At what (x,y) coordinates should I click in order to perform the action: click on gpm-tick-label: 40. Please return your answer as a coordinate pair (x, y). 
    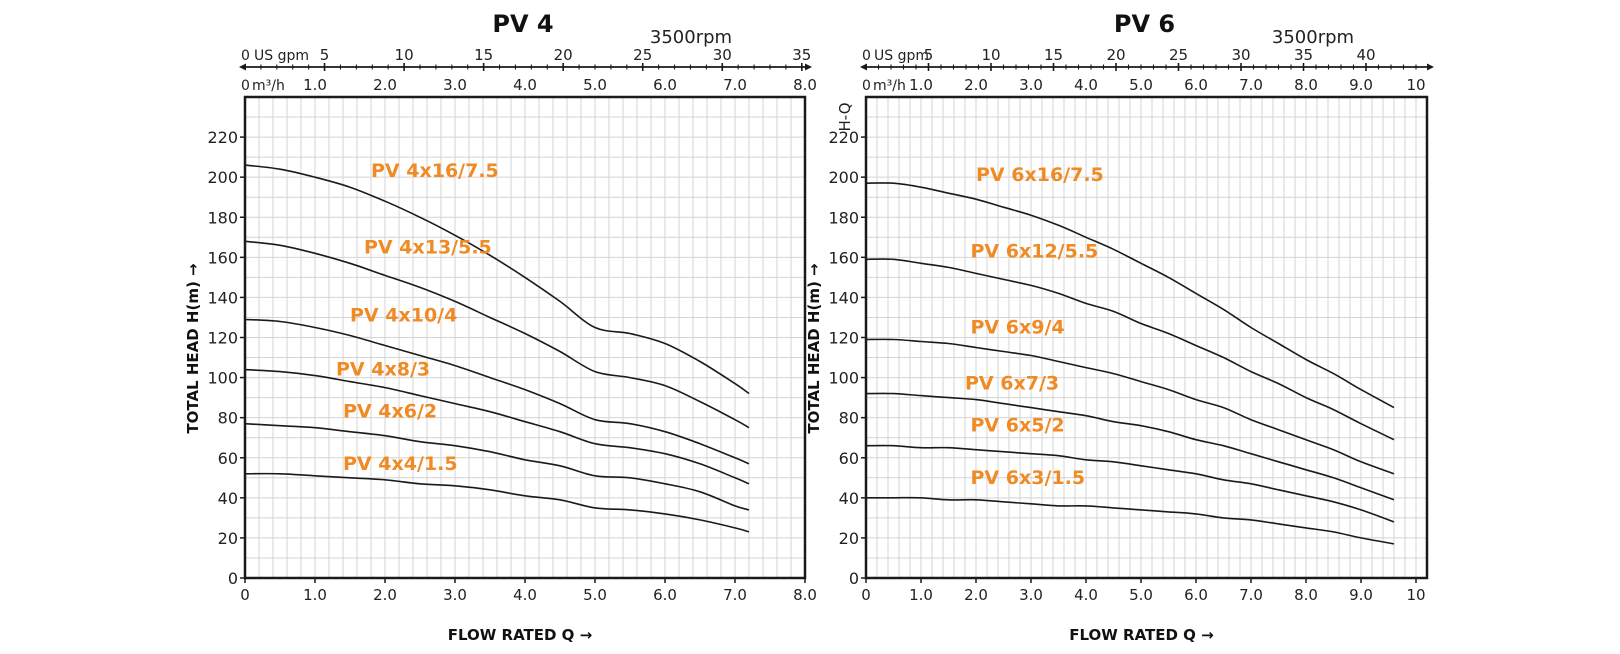
    Looking at the image, I should click on (1365, 55).